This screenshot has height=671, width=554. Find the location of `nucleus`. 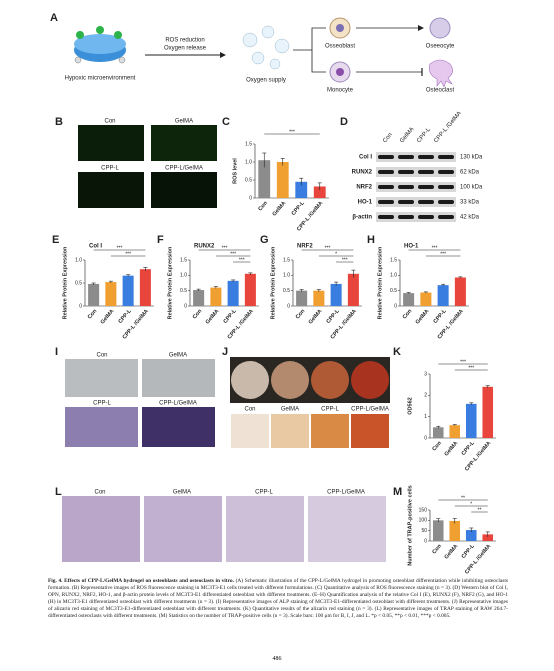

nucleus is located at coordinates (340, 72).